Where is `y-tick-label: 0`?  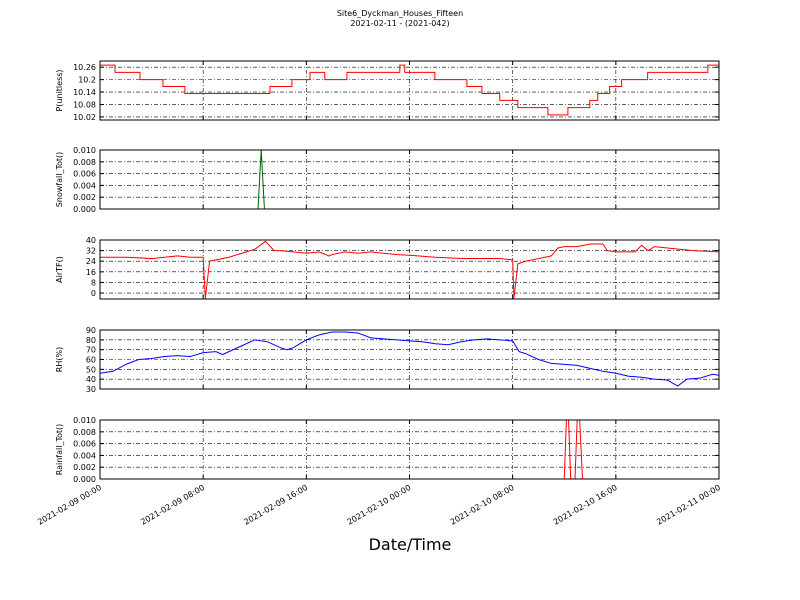
y-tick-label: 0 is located at coordinates (93, 293).